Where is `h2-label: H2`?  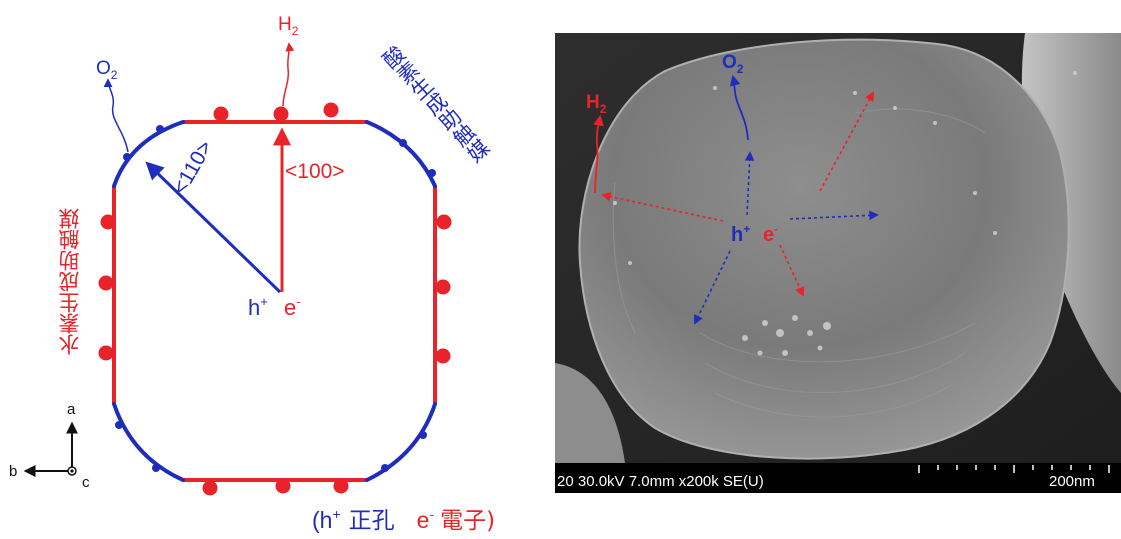
h2-label: H2 is located at coordinates (288, 26).